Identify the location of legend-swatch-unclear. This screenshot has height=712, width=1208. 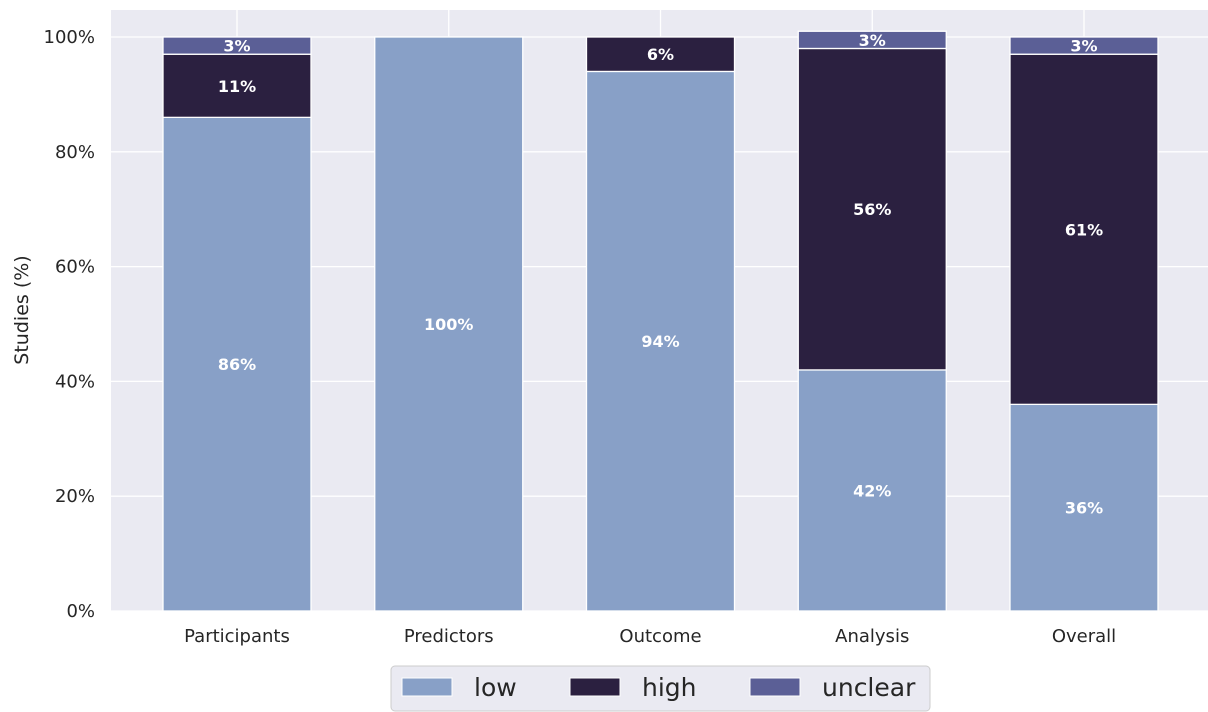
(775, 687).